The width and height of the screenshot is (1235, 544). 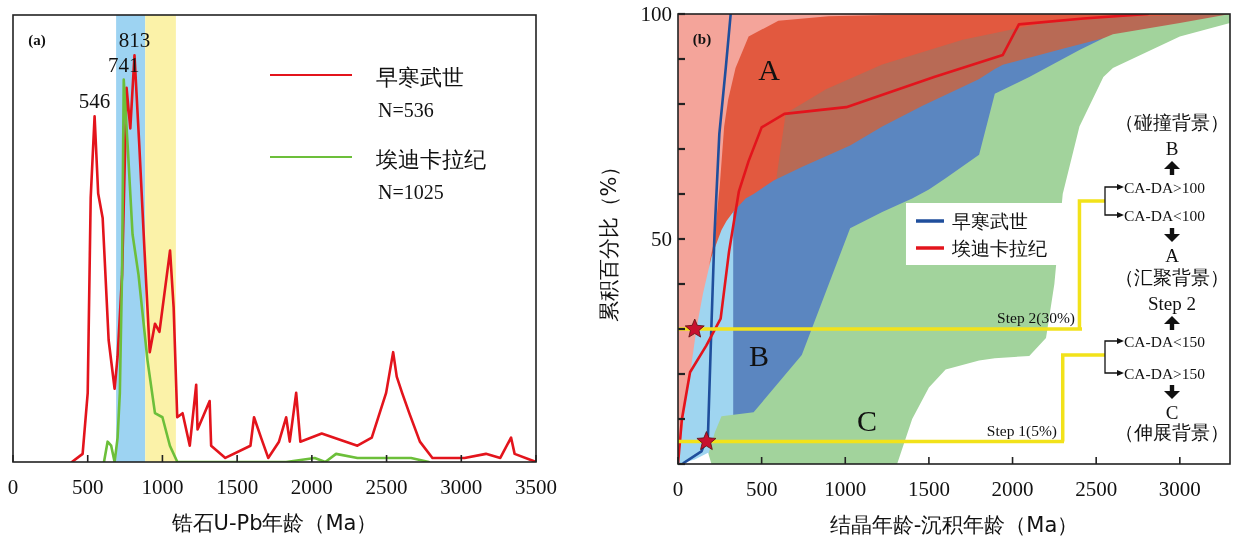 I want to click on text: （碰撞背景）, so click(x=1172, y=122).